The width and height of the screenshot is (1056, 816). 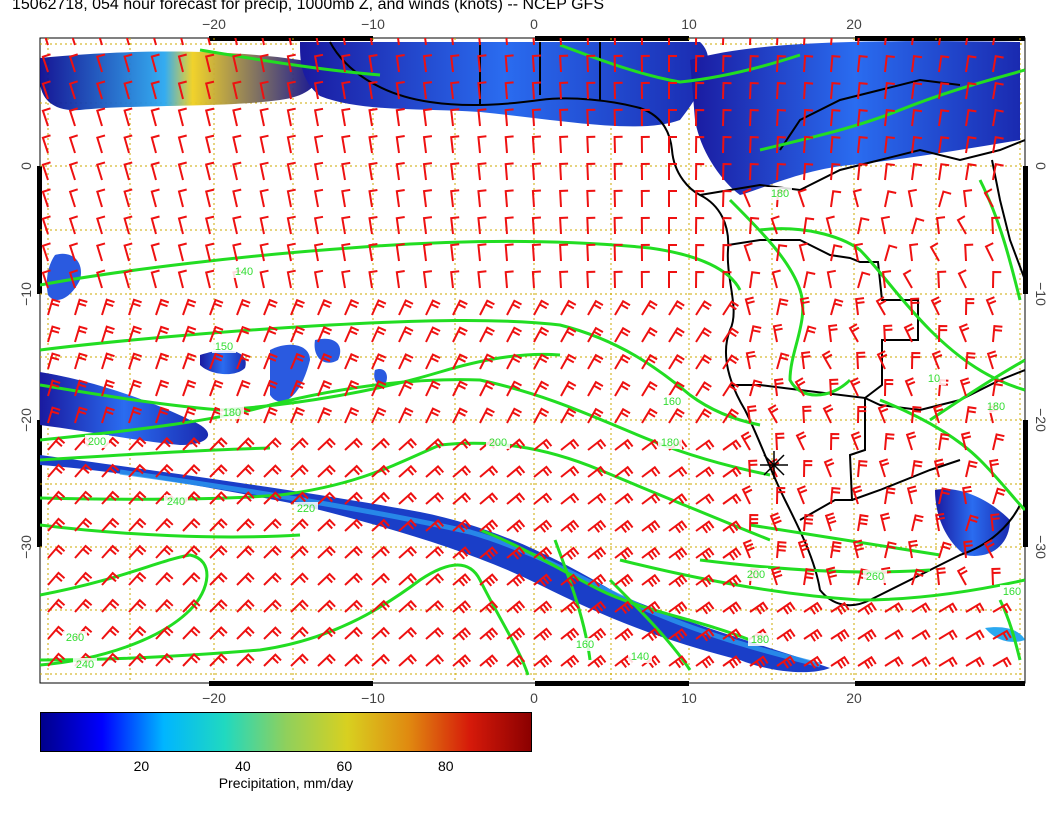 I want to click on lon-label-top: −10, so click(x=373, y=24).